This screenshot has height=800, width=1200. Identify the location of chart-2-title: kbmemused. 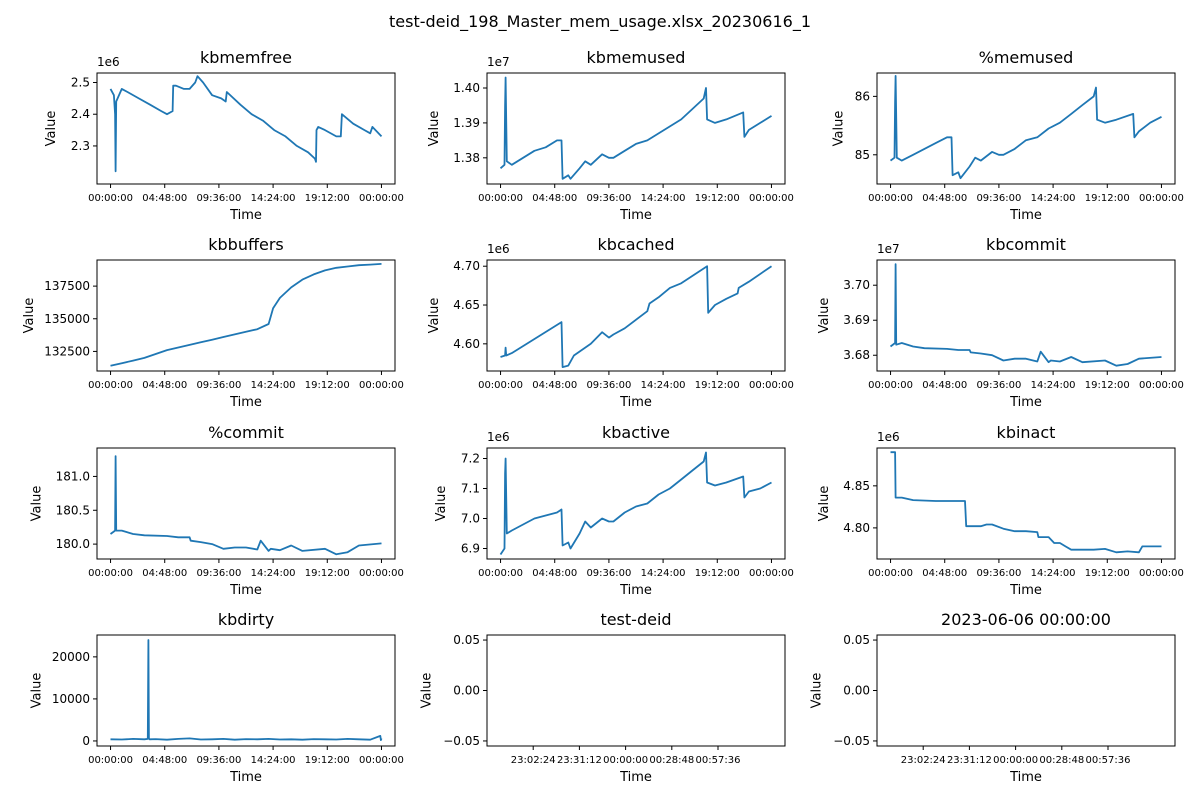
(636, 57).